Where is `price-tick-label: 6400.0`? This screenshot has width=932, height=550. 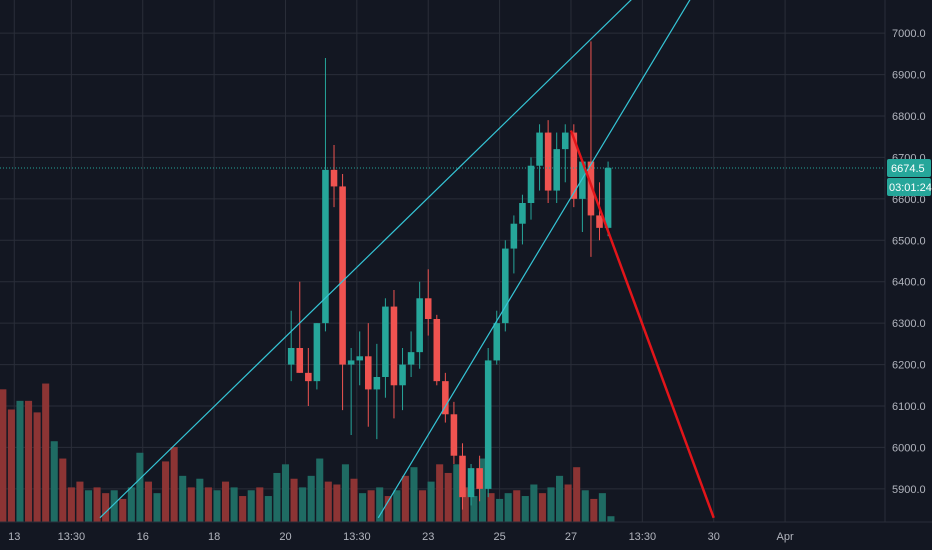
price-tick-label: 6400.0 is located at coordinates (909, 283).